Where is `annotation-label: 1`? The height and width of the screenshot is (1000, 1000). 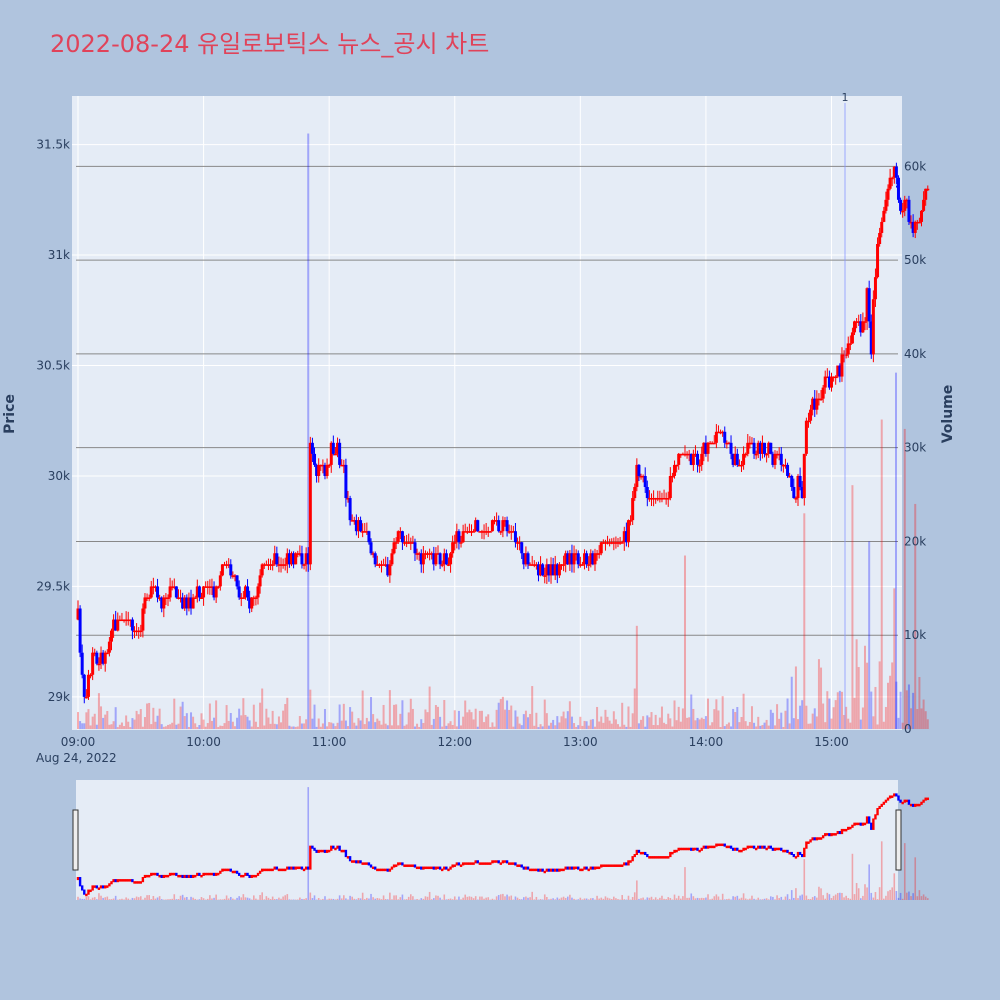
annotation-label: 1 is located at coordinates (845, 97).